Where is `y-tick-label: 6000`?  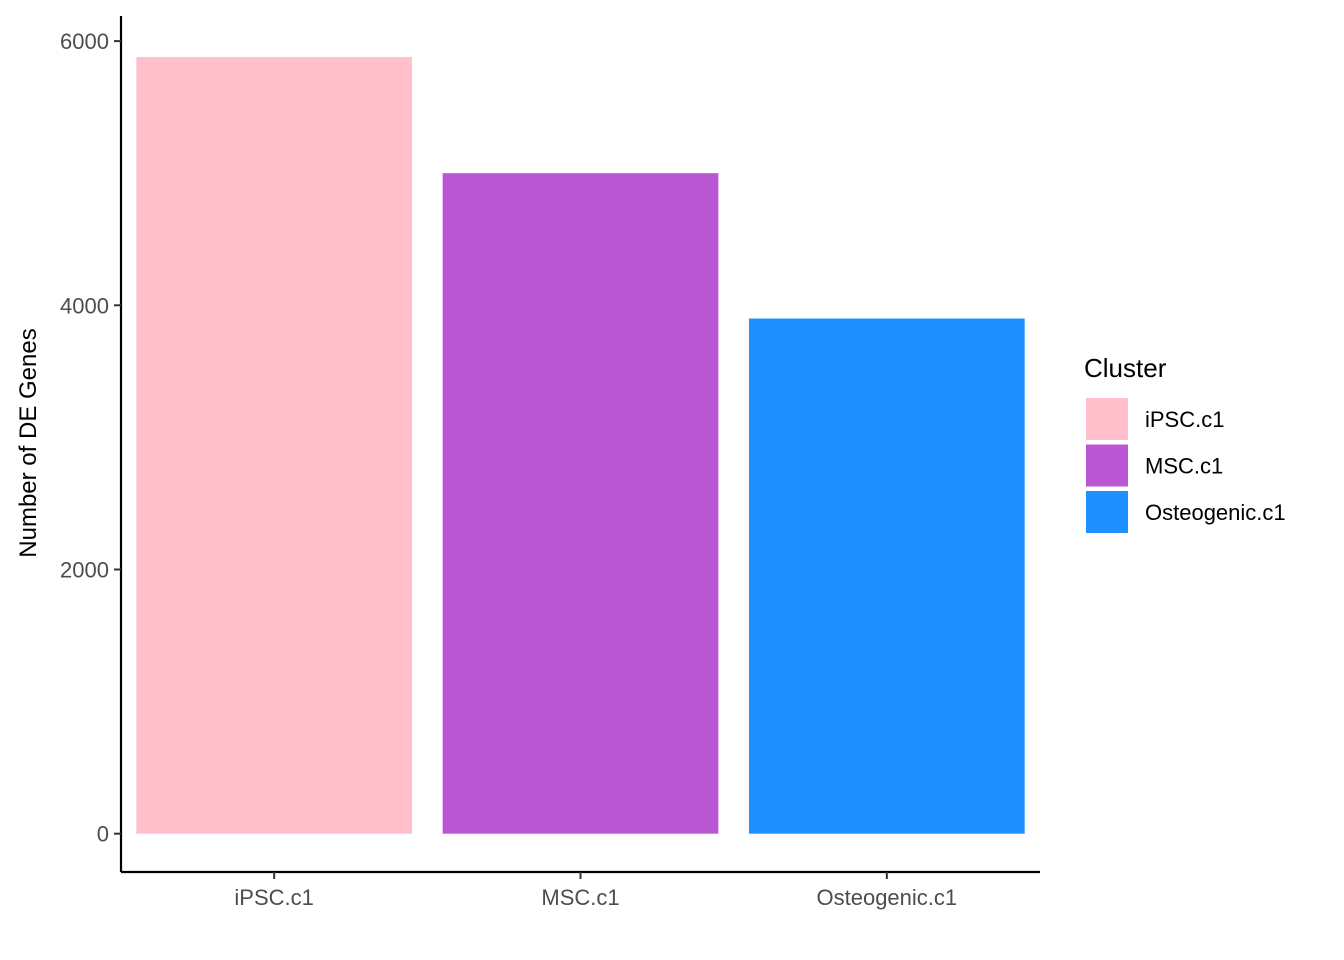
y-tick-label: 6000 is located at coordinates (84, 41).